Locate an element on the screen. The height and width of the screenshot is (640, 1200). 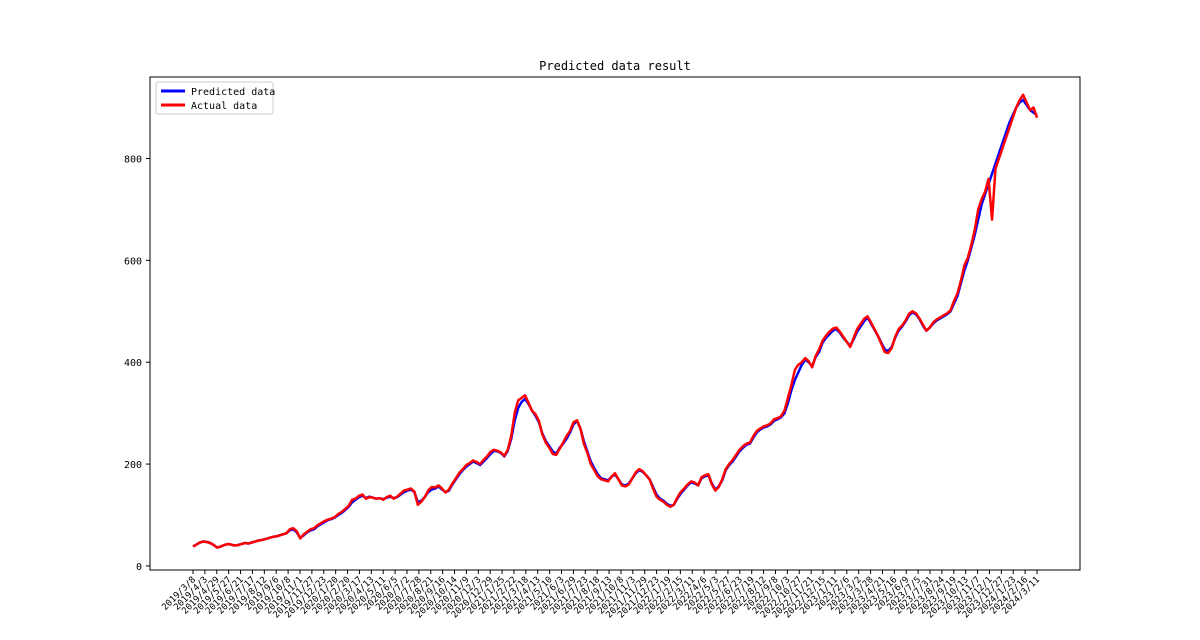
y-tick-label: 0 is located at coordinates (139, 567).